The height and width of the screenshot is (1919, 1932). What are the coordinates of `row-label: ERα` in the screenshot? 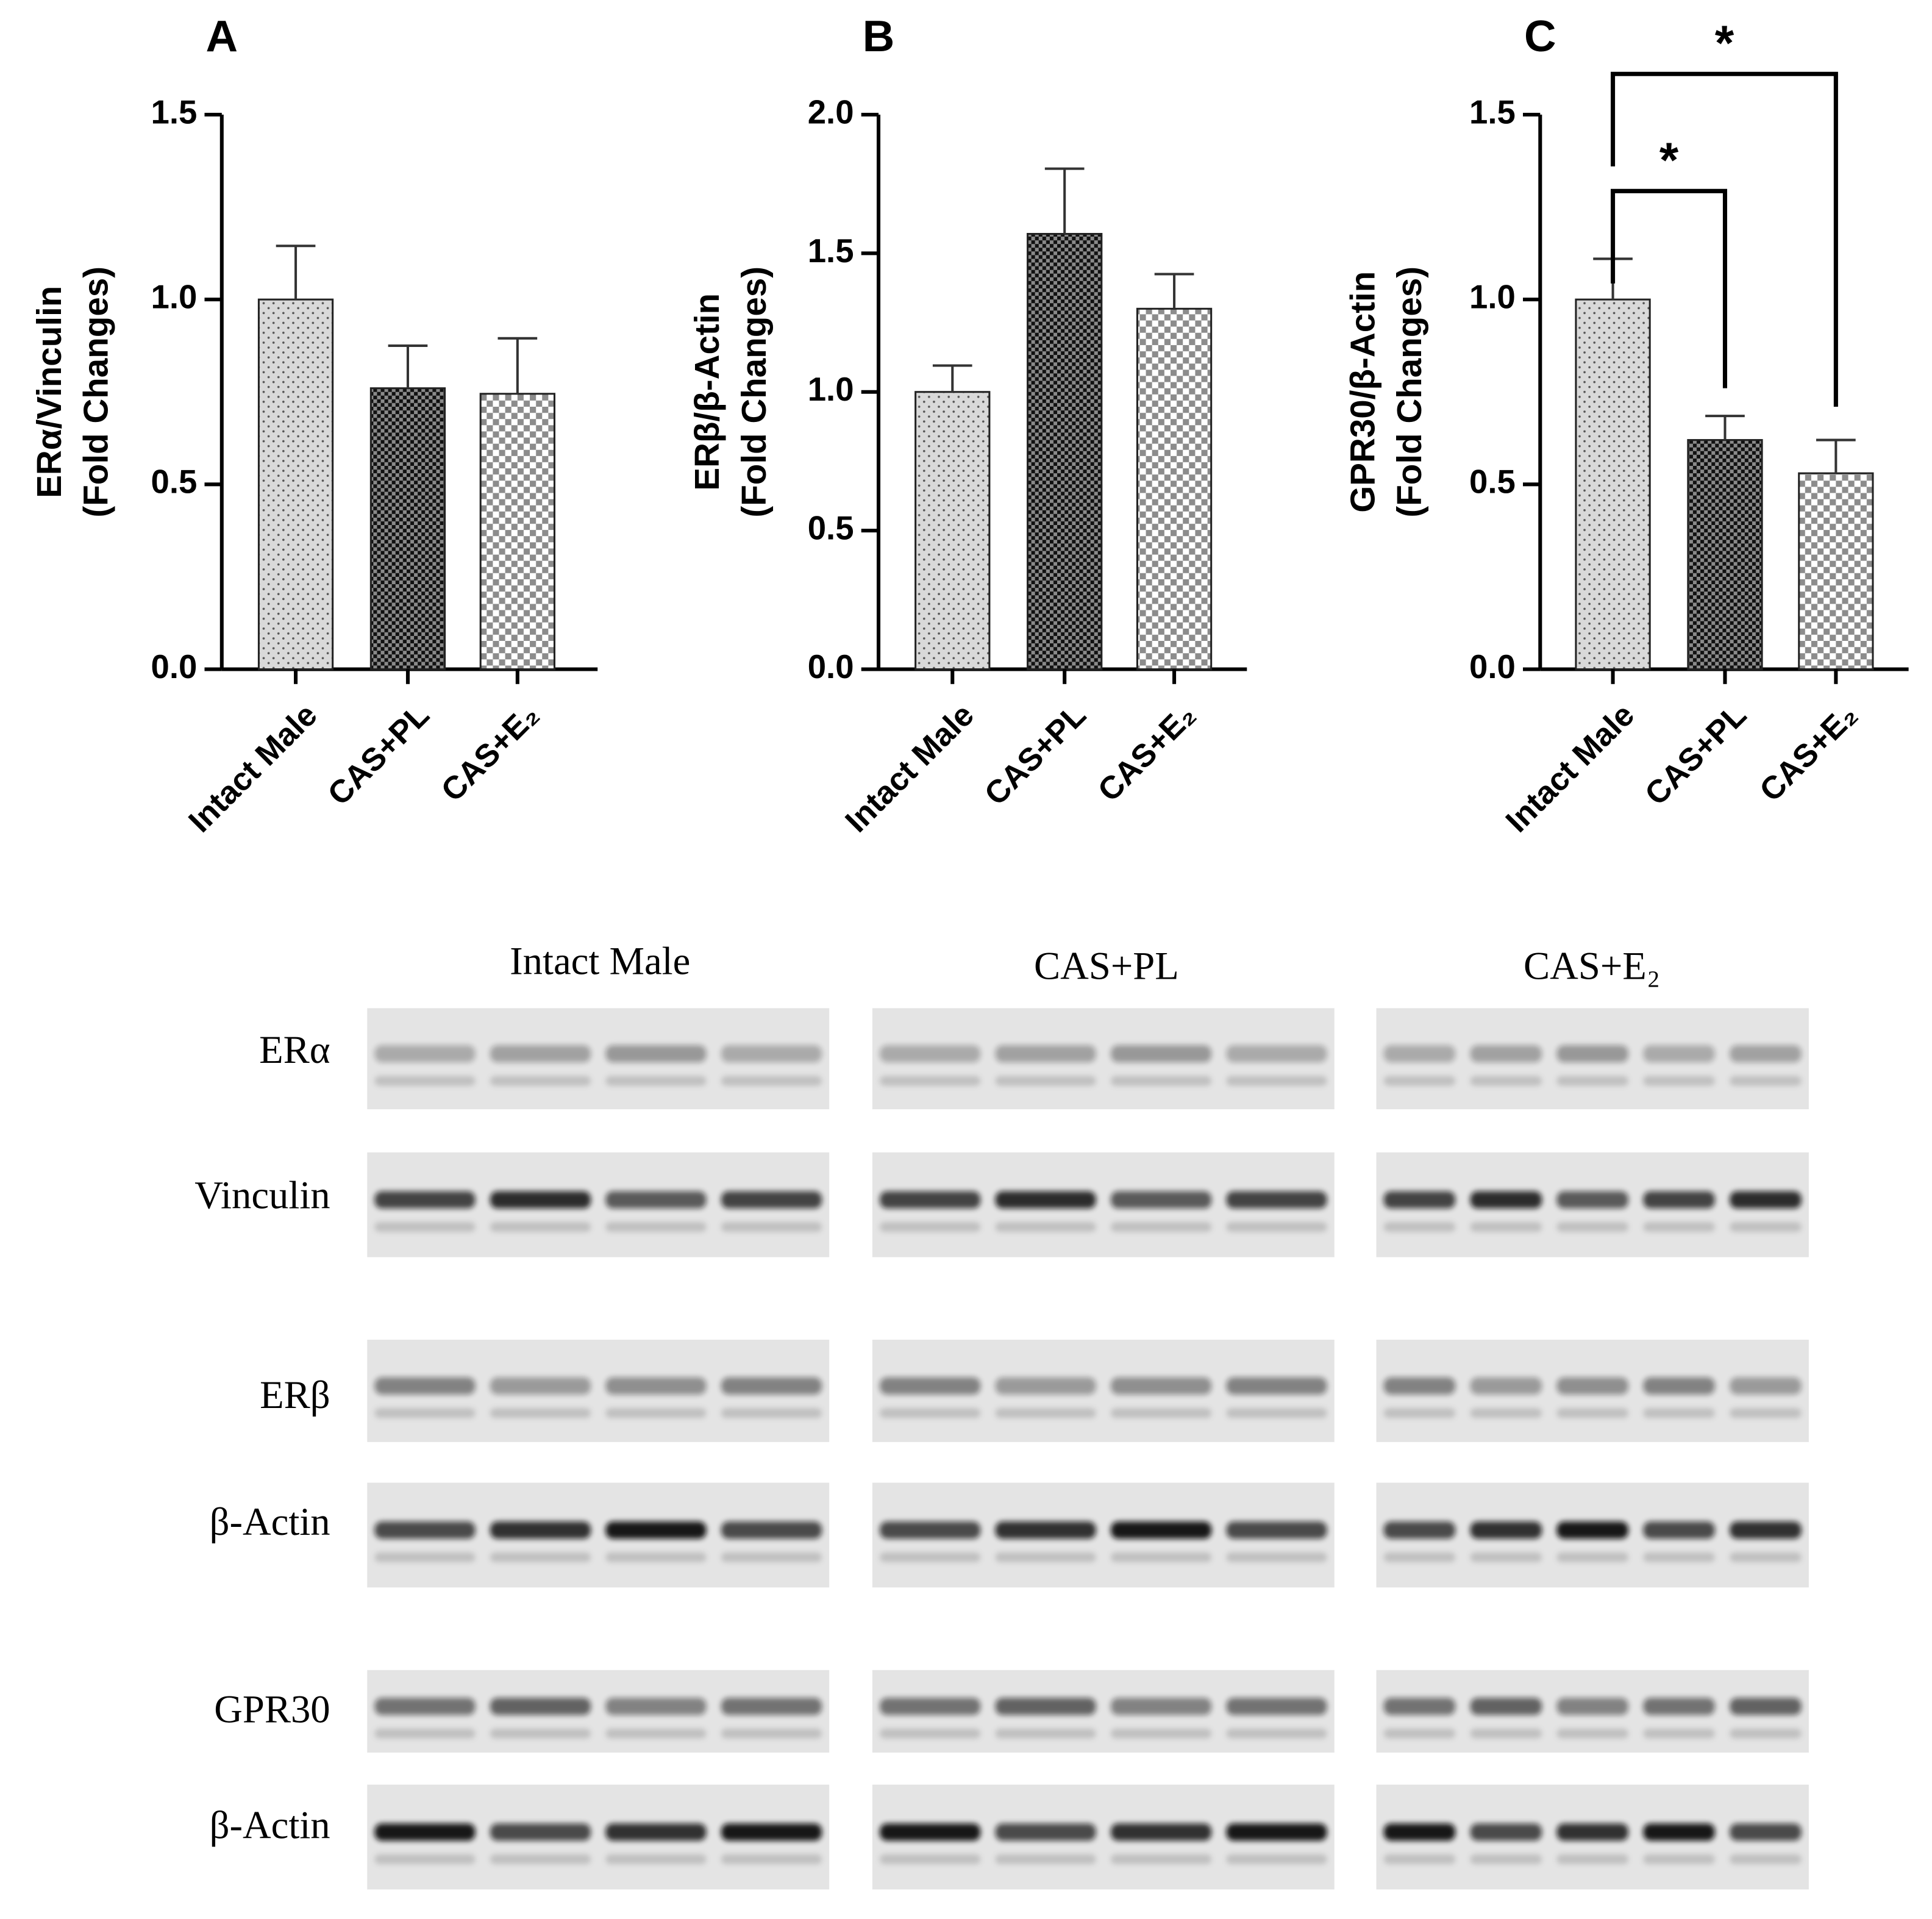 It's located at (294, 1049).